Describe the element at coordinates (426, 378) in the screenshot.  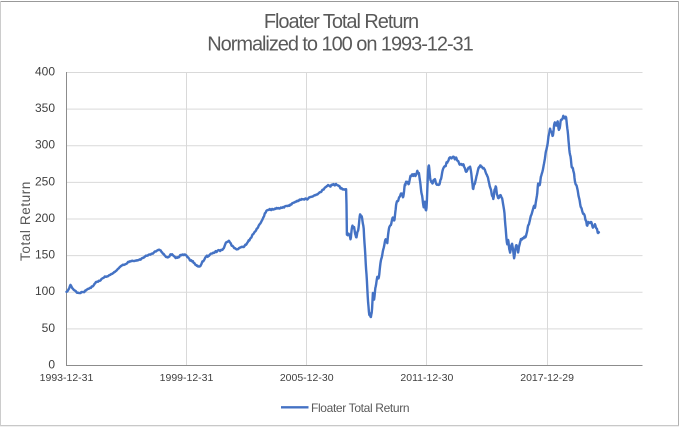
I see `svg-text: 2011-12-30` at that location.